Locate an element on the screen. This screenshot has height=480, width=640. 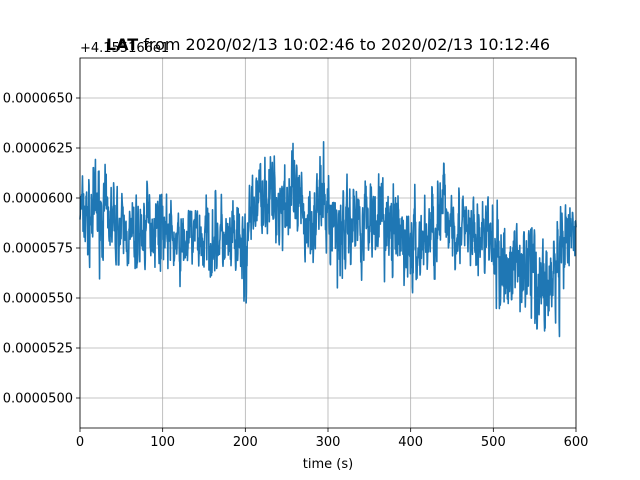
y-tick-label: 0.0000625 is located at coordinates (38, 149).